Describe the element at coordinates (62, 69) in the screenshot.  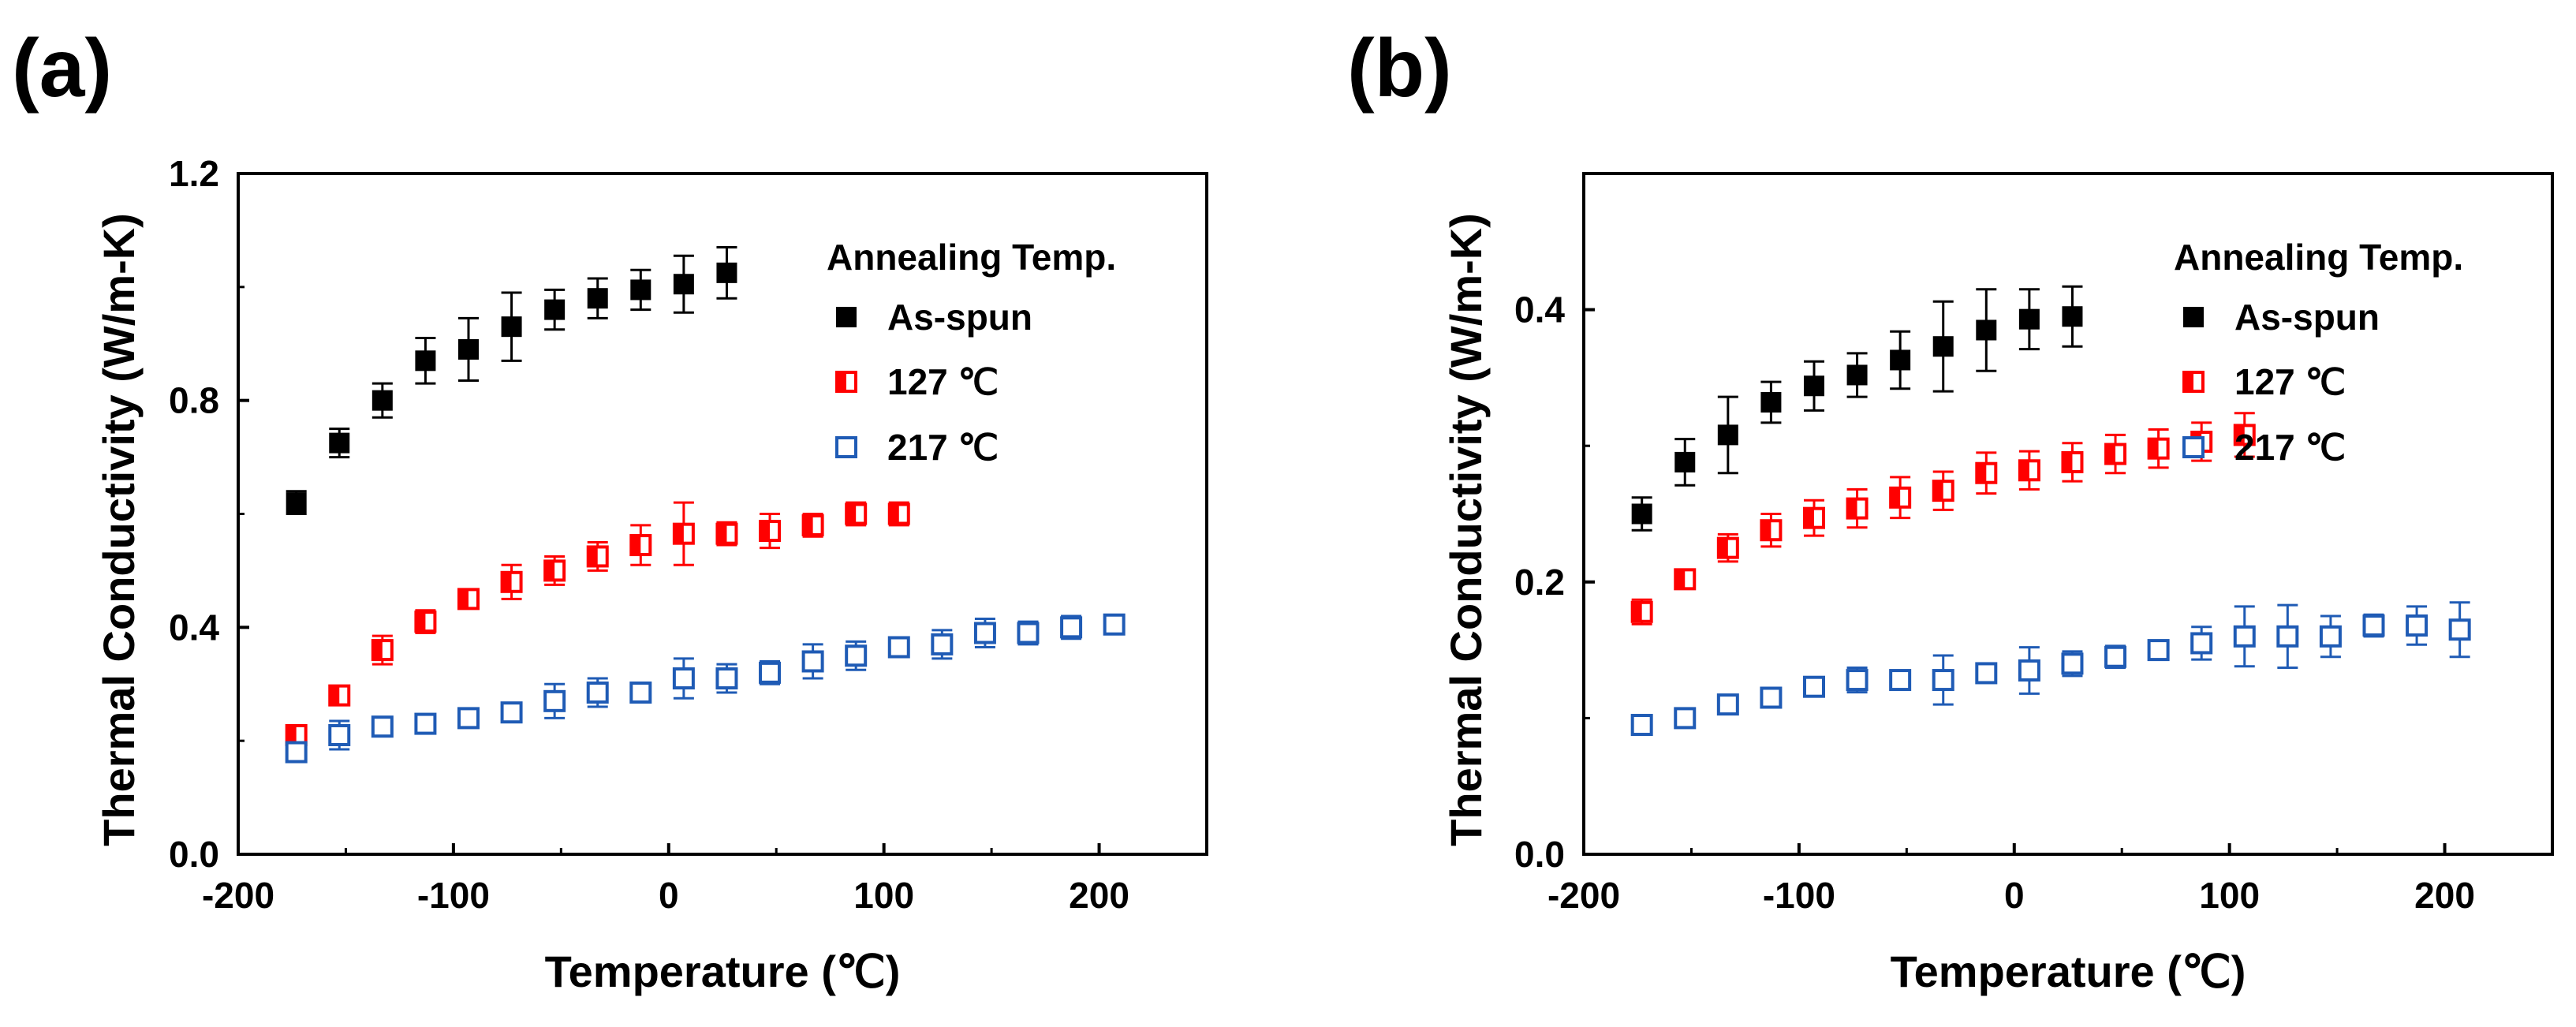
I see `panel-label: (a)` at that location.